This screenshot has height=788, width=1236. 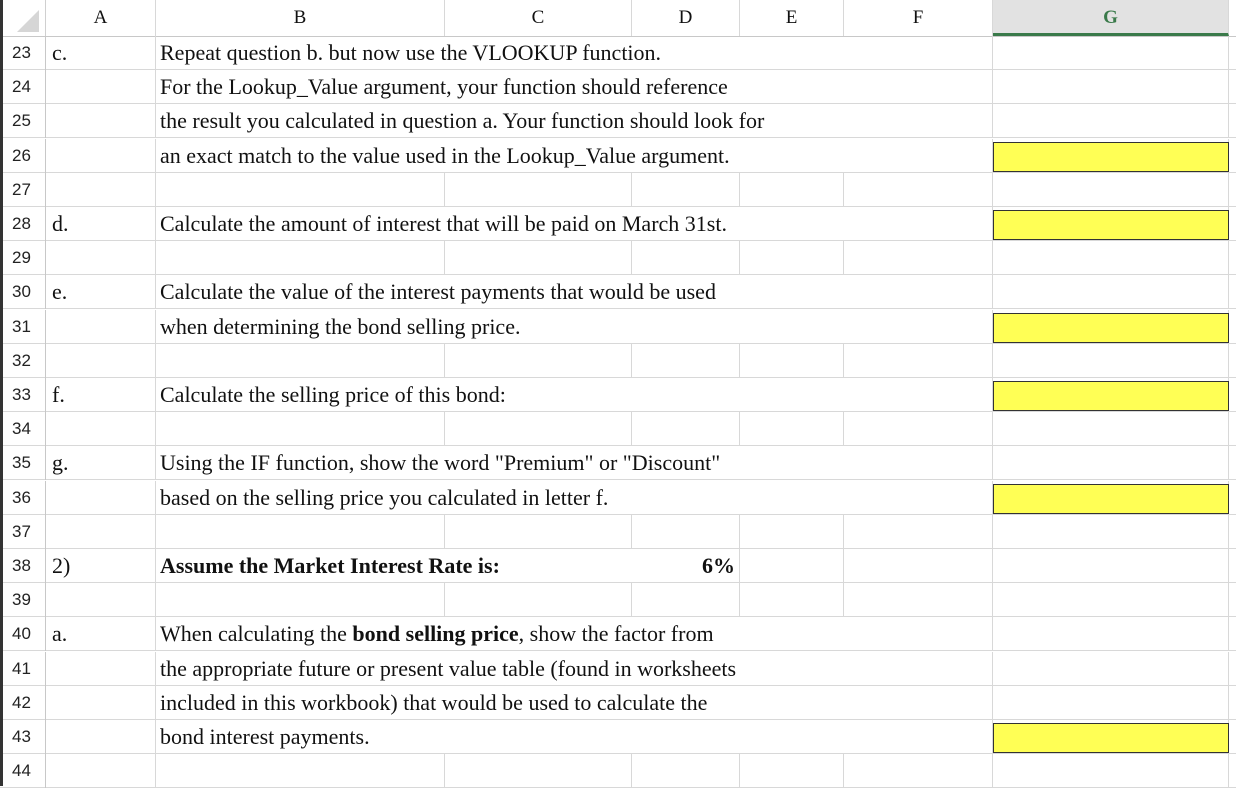 I want to click on cell-f28, so click(x=918, y=224).